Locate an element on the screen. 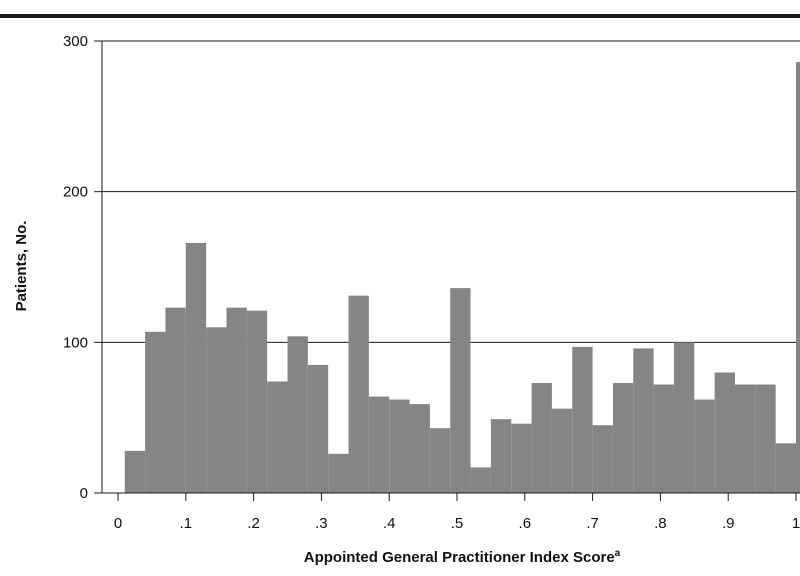 The image size is (800, 576). y-tick-label: 0 is located at coordinates (84, 493).